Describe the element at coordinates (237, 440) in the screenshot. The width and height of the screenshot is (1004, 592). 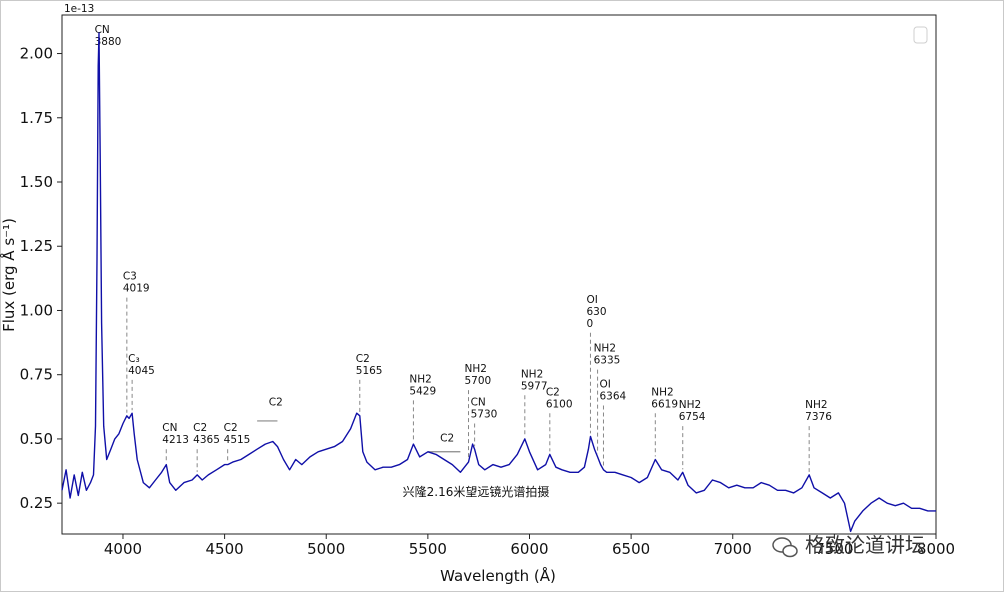
I see `annotation-text: 4515` at that location.